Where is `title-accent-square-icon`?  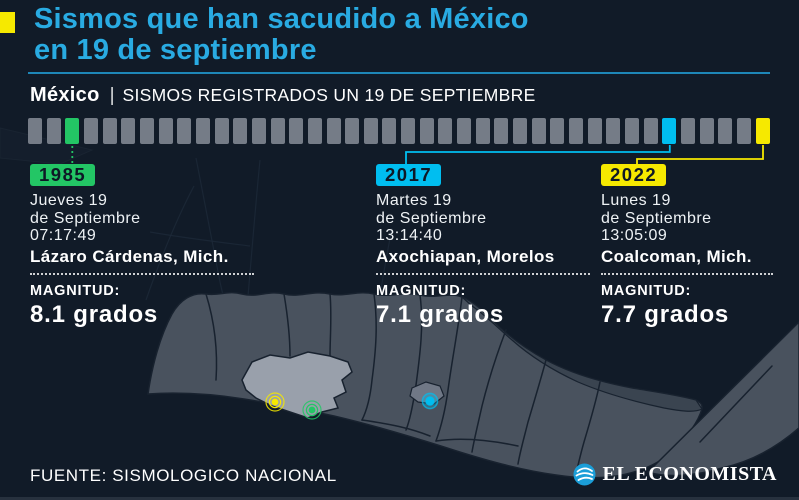
title-accent-square-icon is located at coordinates (7, 22).